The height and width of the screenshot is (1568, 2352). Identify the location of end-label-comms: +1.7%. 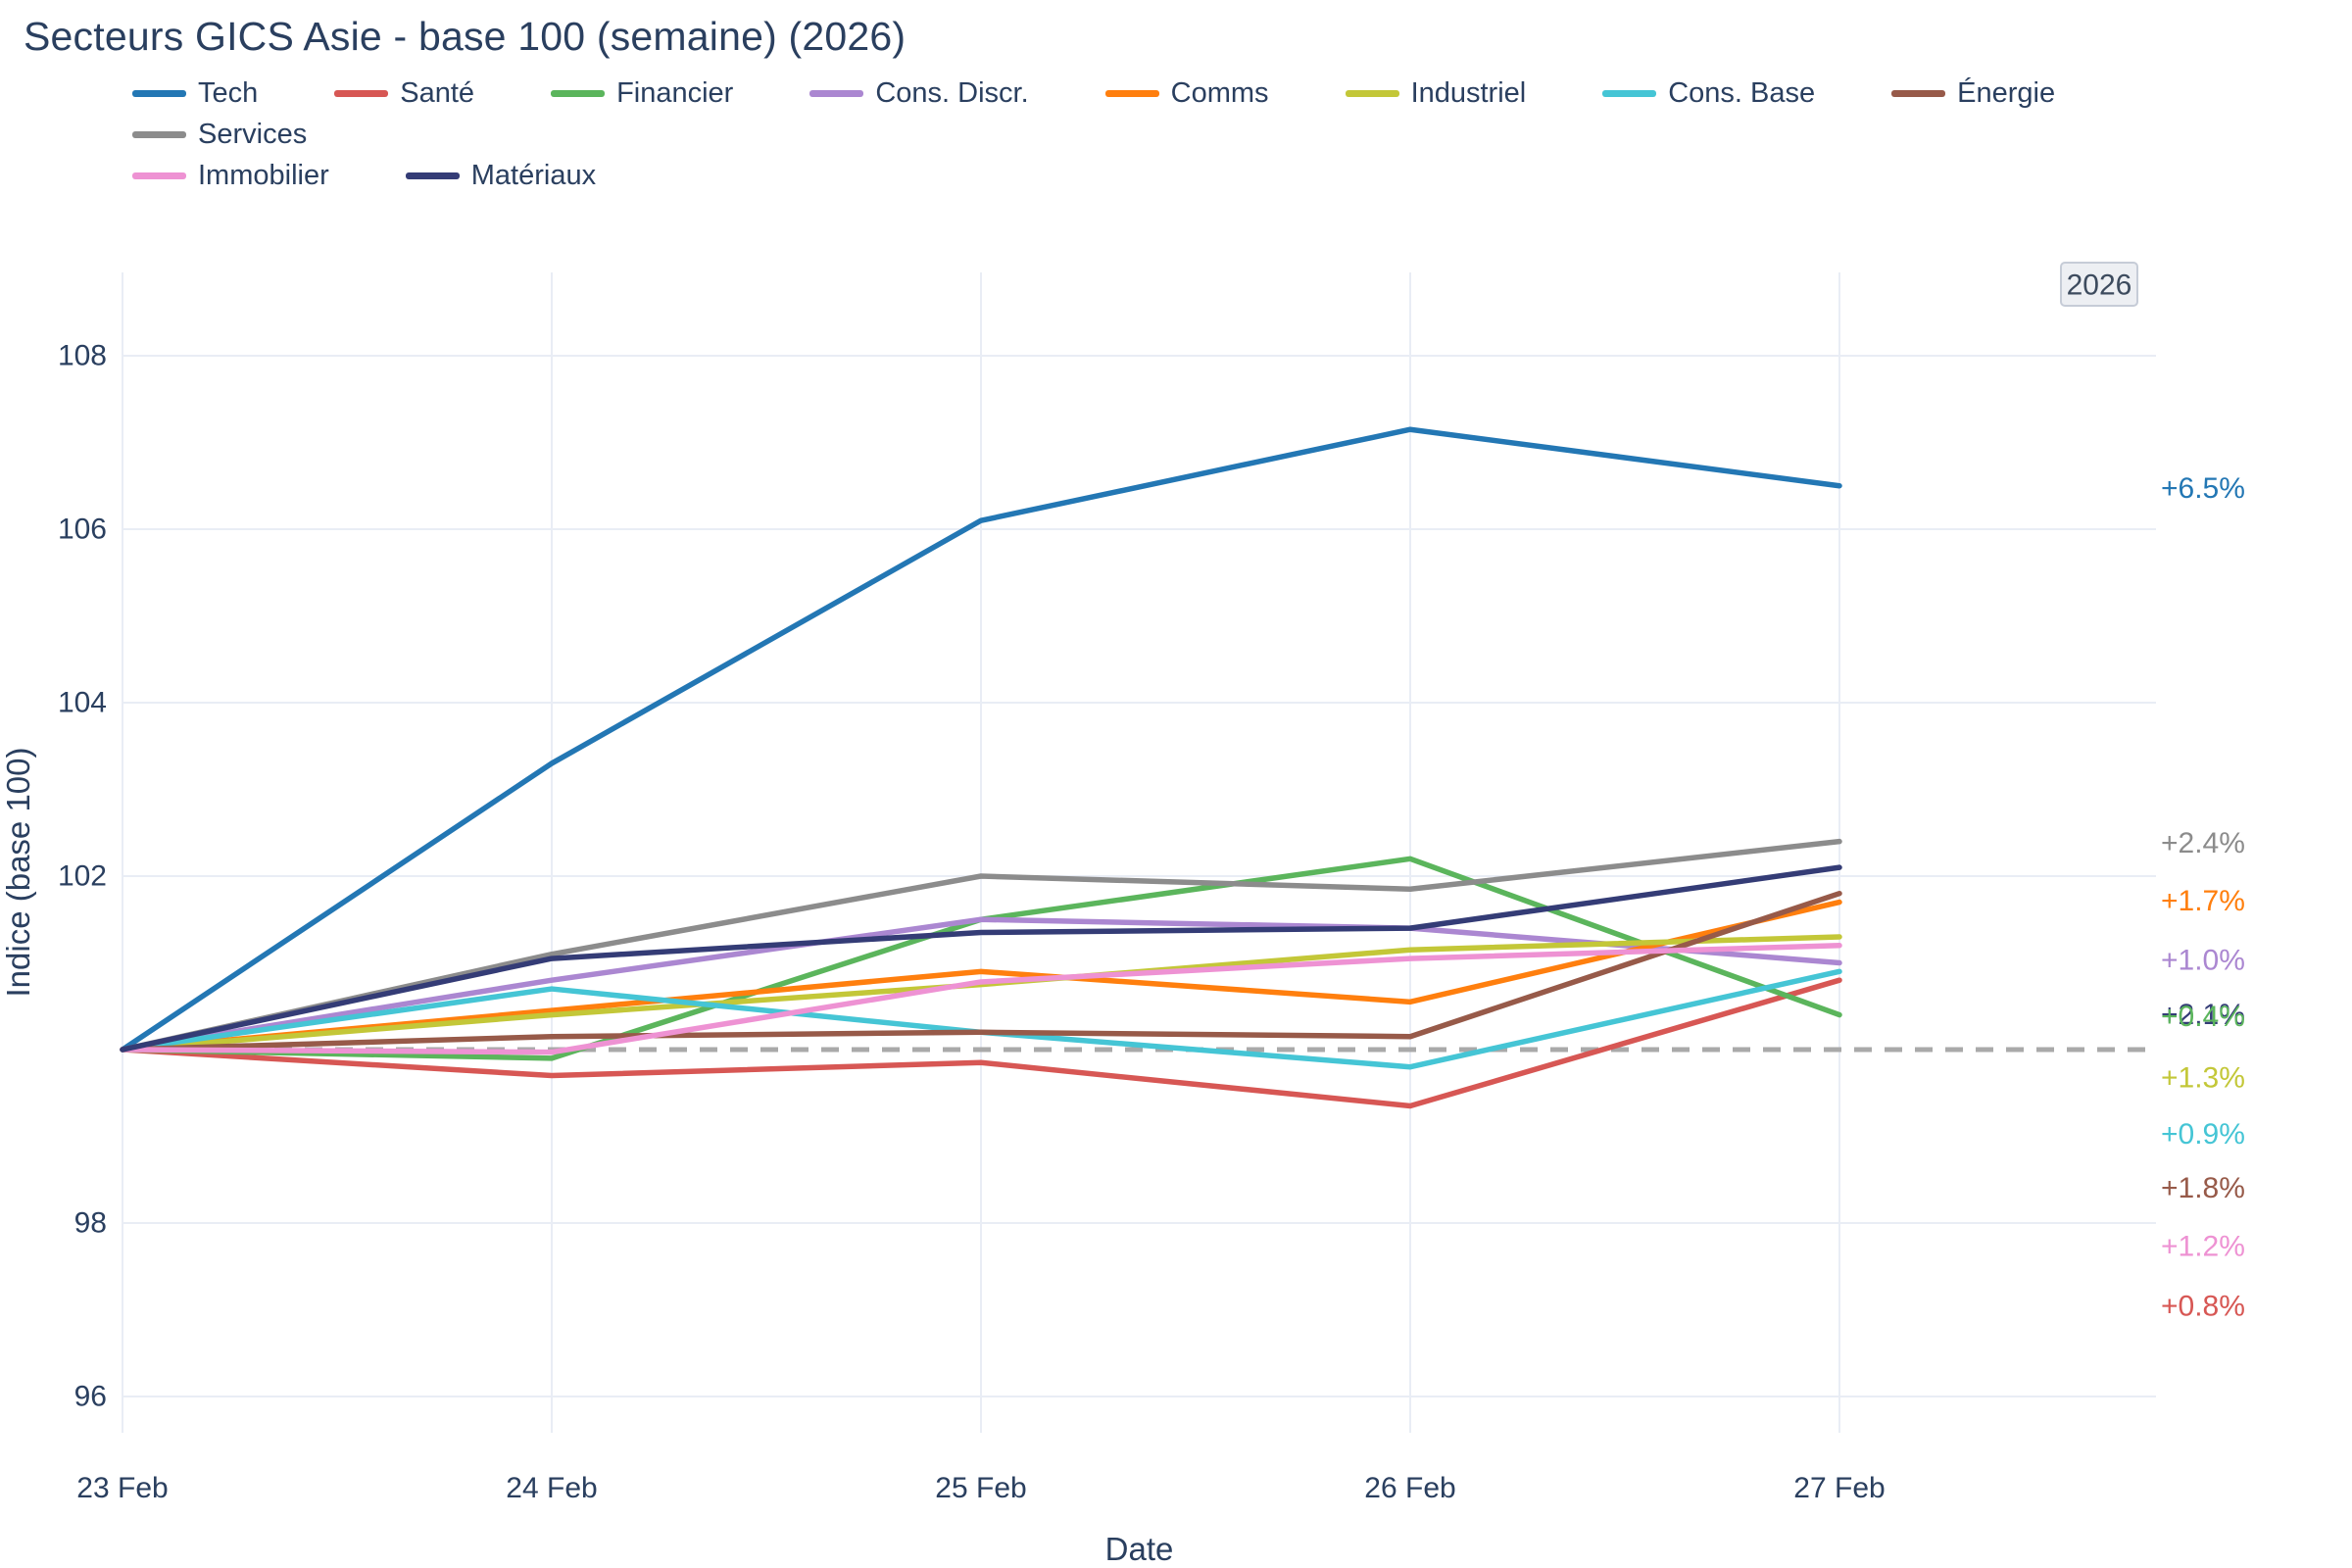
(2203, 901).